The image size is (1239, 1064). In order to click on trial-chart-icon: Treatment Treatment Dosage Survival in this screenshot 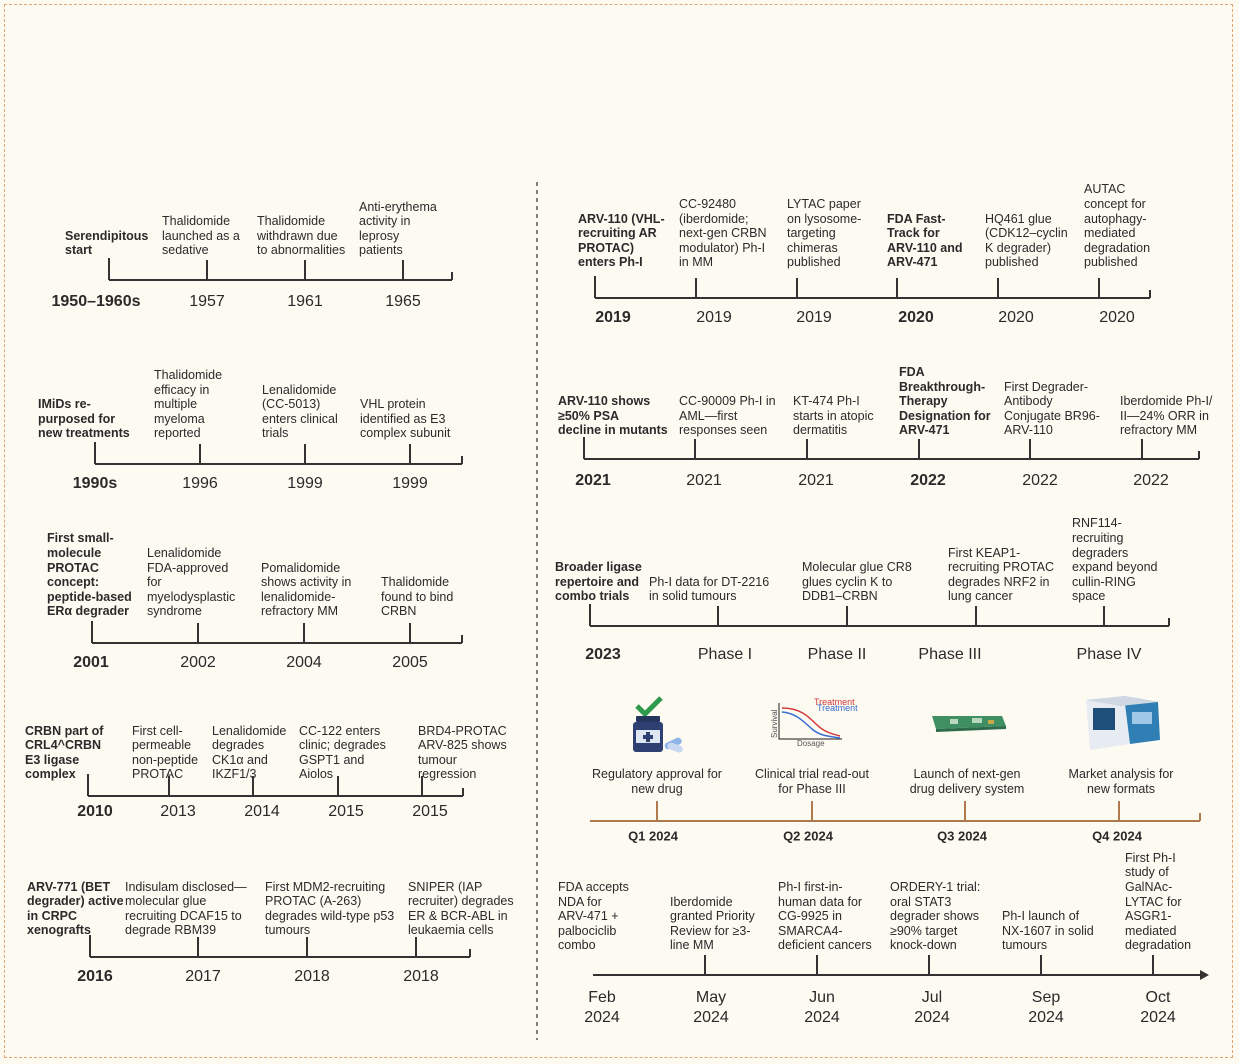, I will do `click(814, 722)`.